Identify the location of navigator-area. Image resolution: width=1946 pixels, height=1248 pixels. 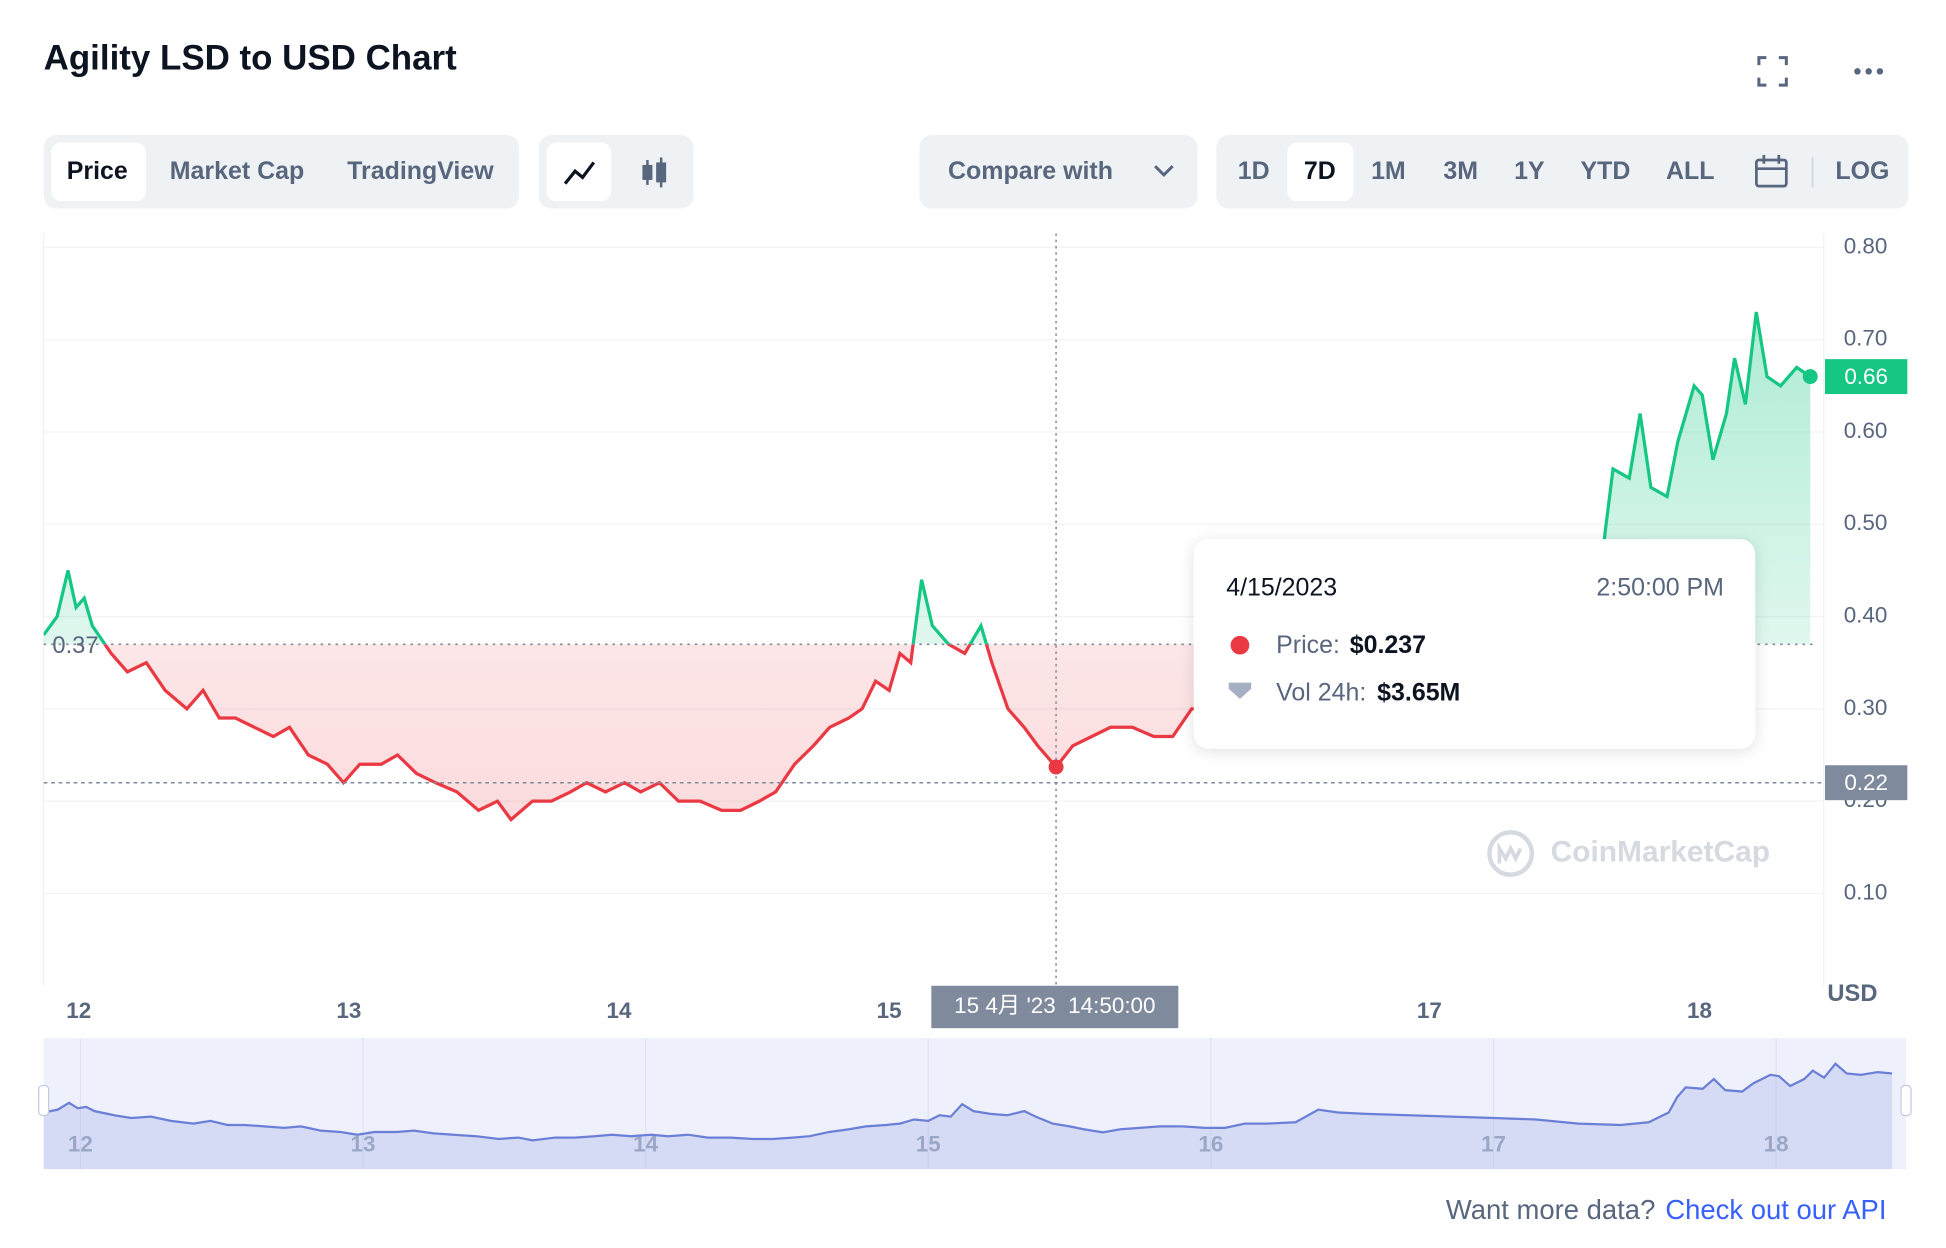
(967, 1116).